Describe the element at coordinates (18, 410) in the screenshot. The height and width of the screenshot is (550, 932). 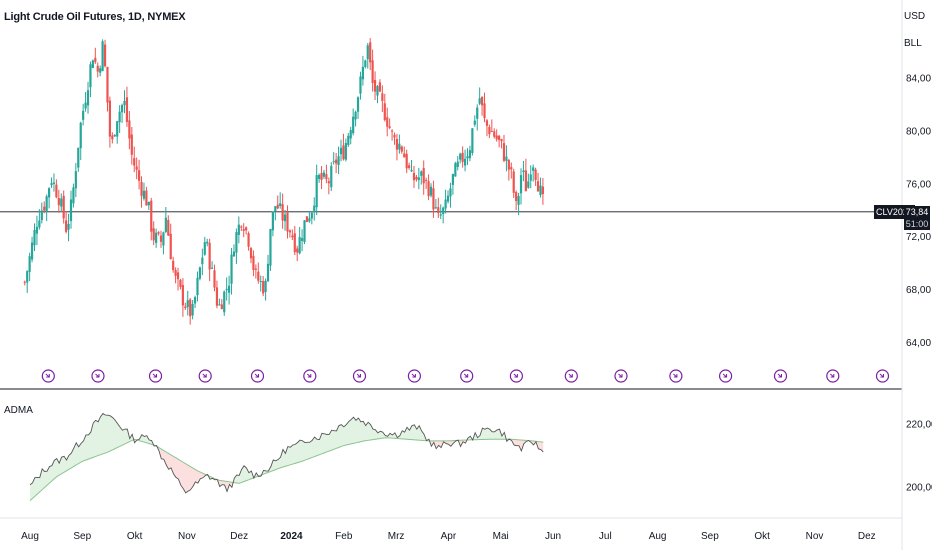
I see `indicator-label: ADMA` at that location.